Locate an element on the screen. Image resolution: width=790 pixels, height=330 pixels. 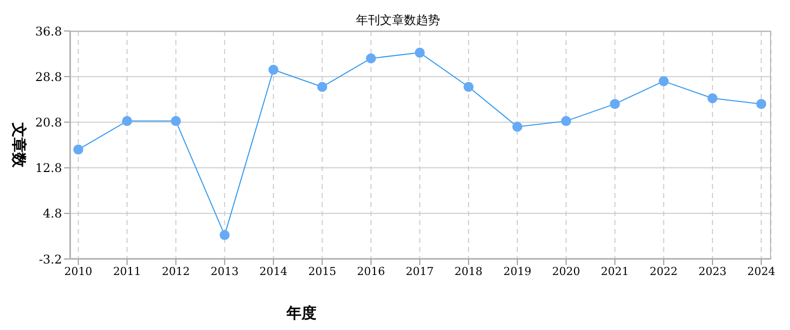
y-axis-title: 文章数 is located at coordinates (19, 145).